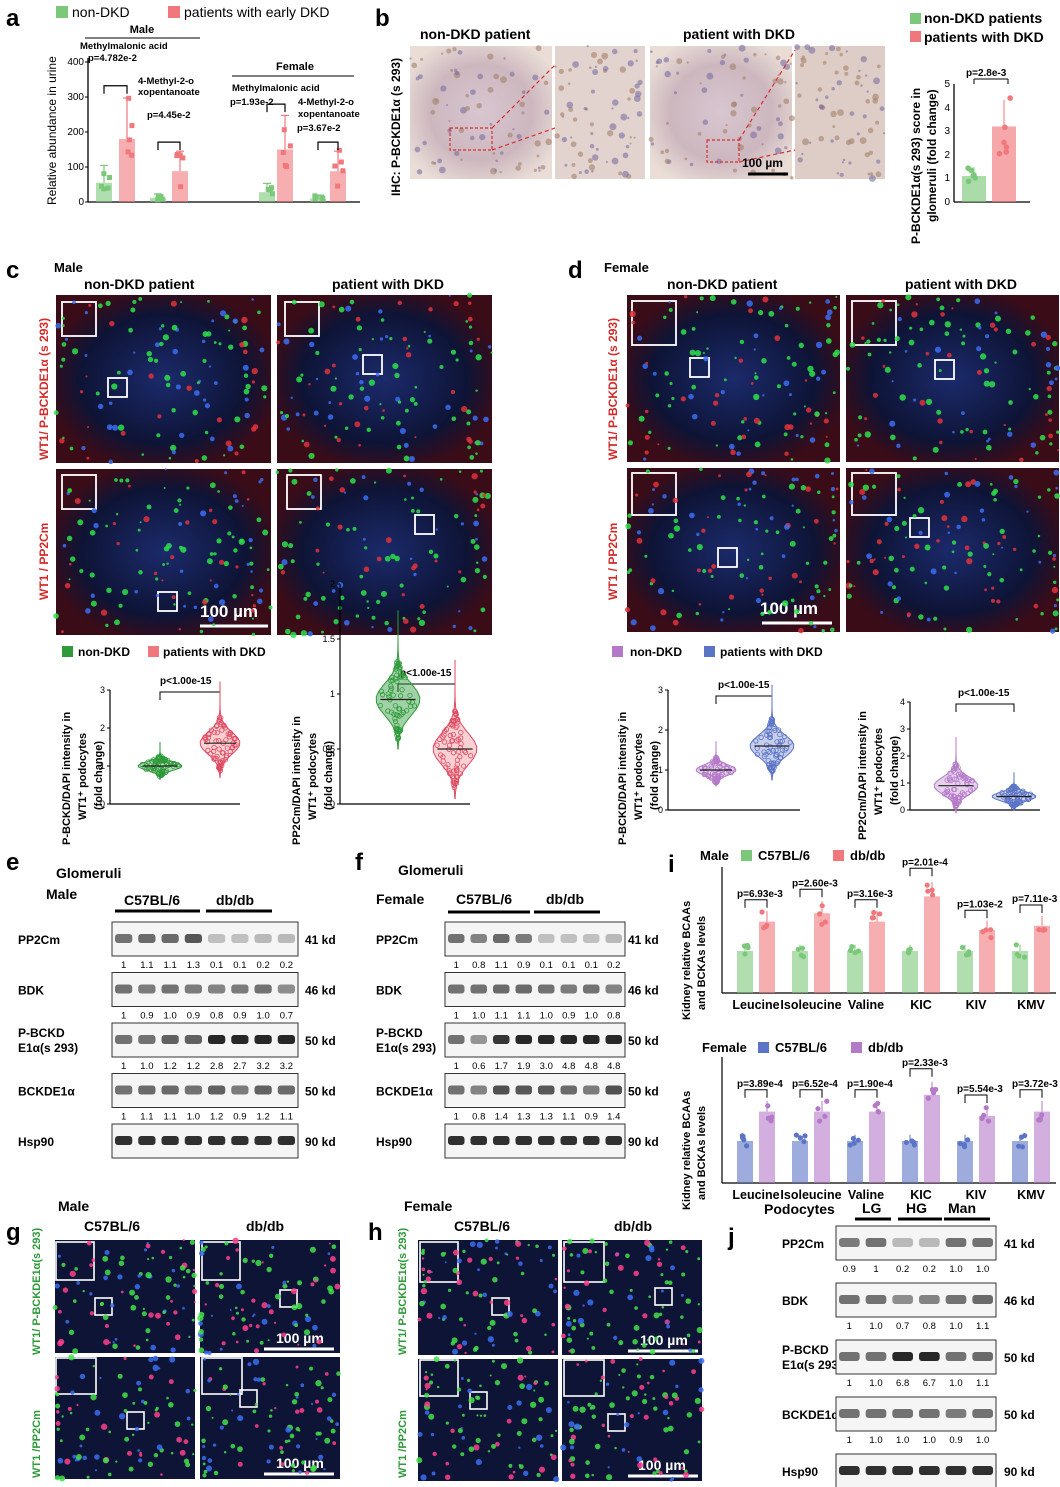 The width and height of the screenshot is (1060, 1487). Describe the element at coordinates (75, 97) in the screenshot. I see `svg-text: 300` at that location.